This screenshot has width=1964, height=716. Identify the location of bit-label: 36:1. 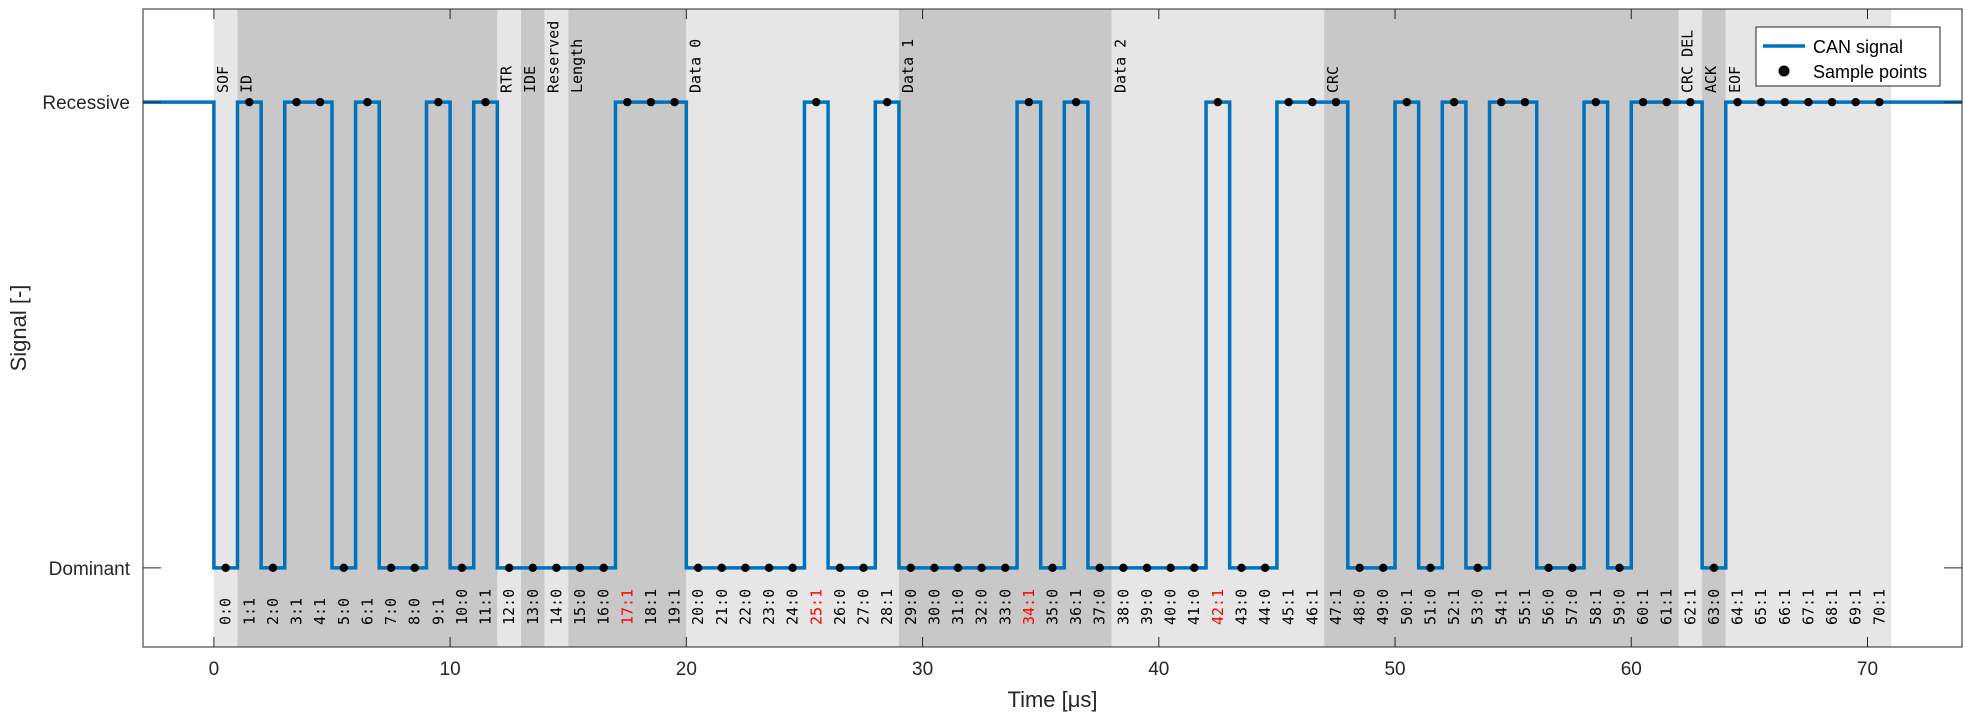
(1076, 607).